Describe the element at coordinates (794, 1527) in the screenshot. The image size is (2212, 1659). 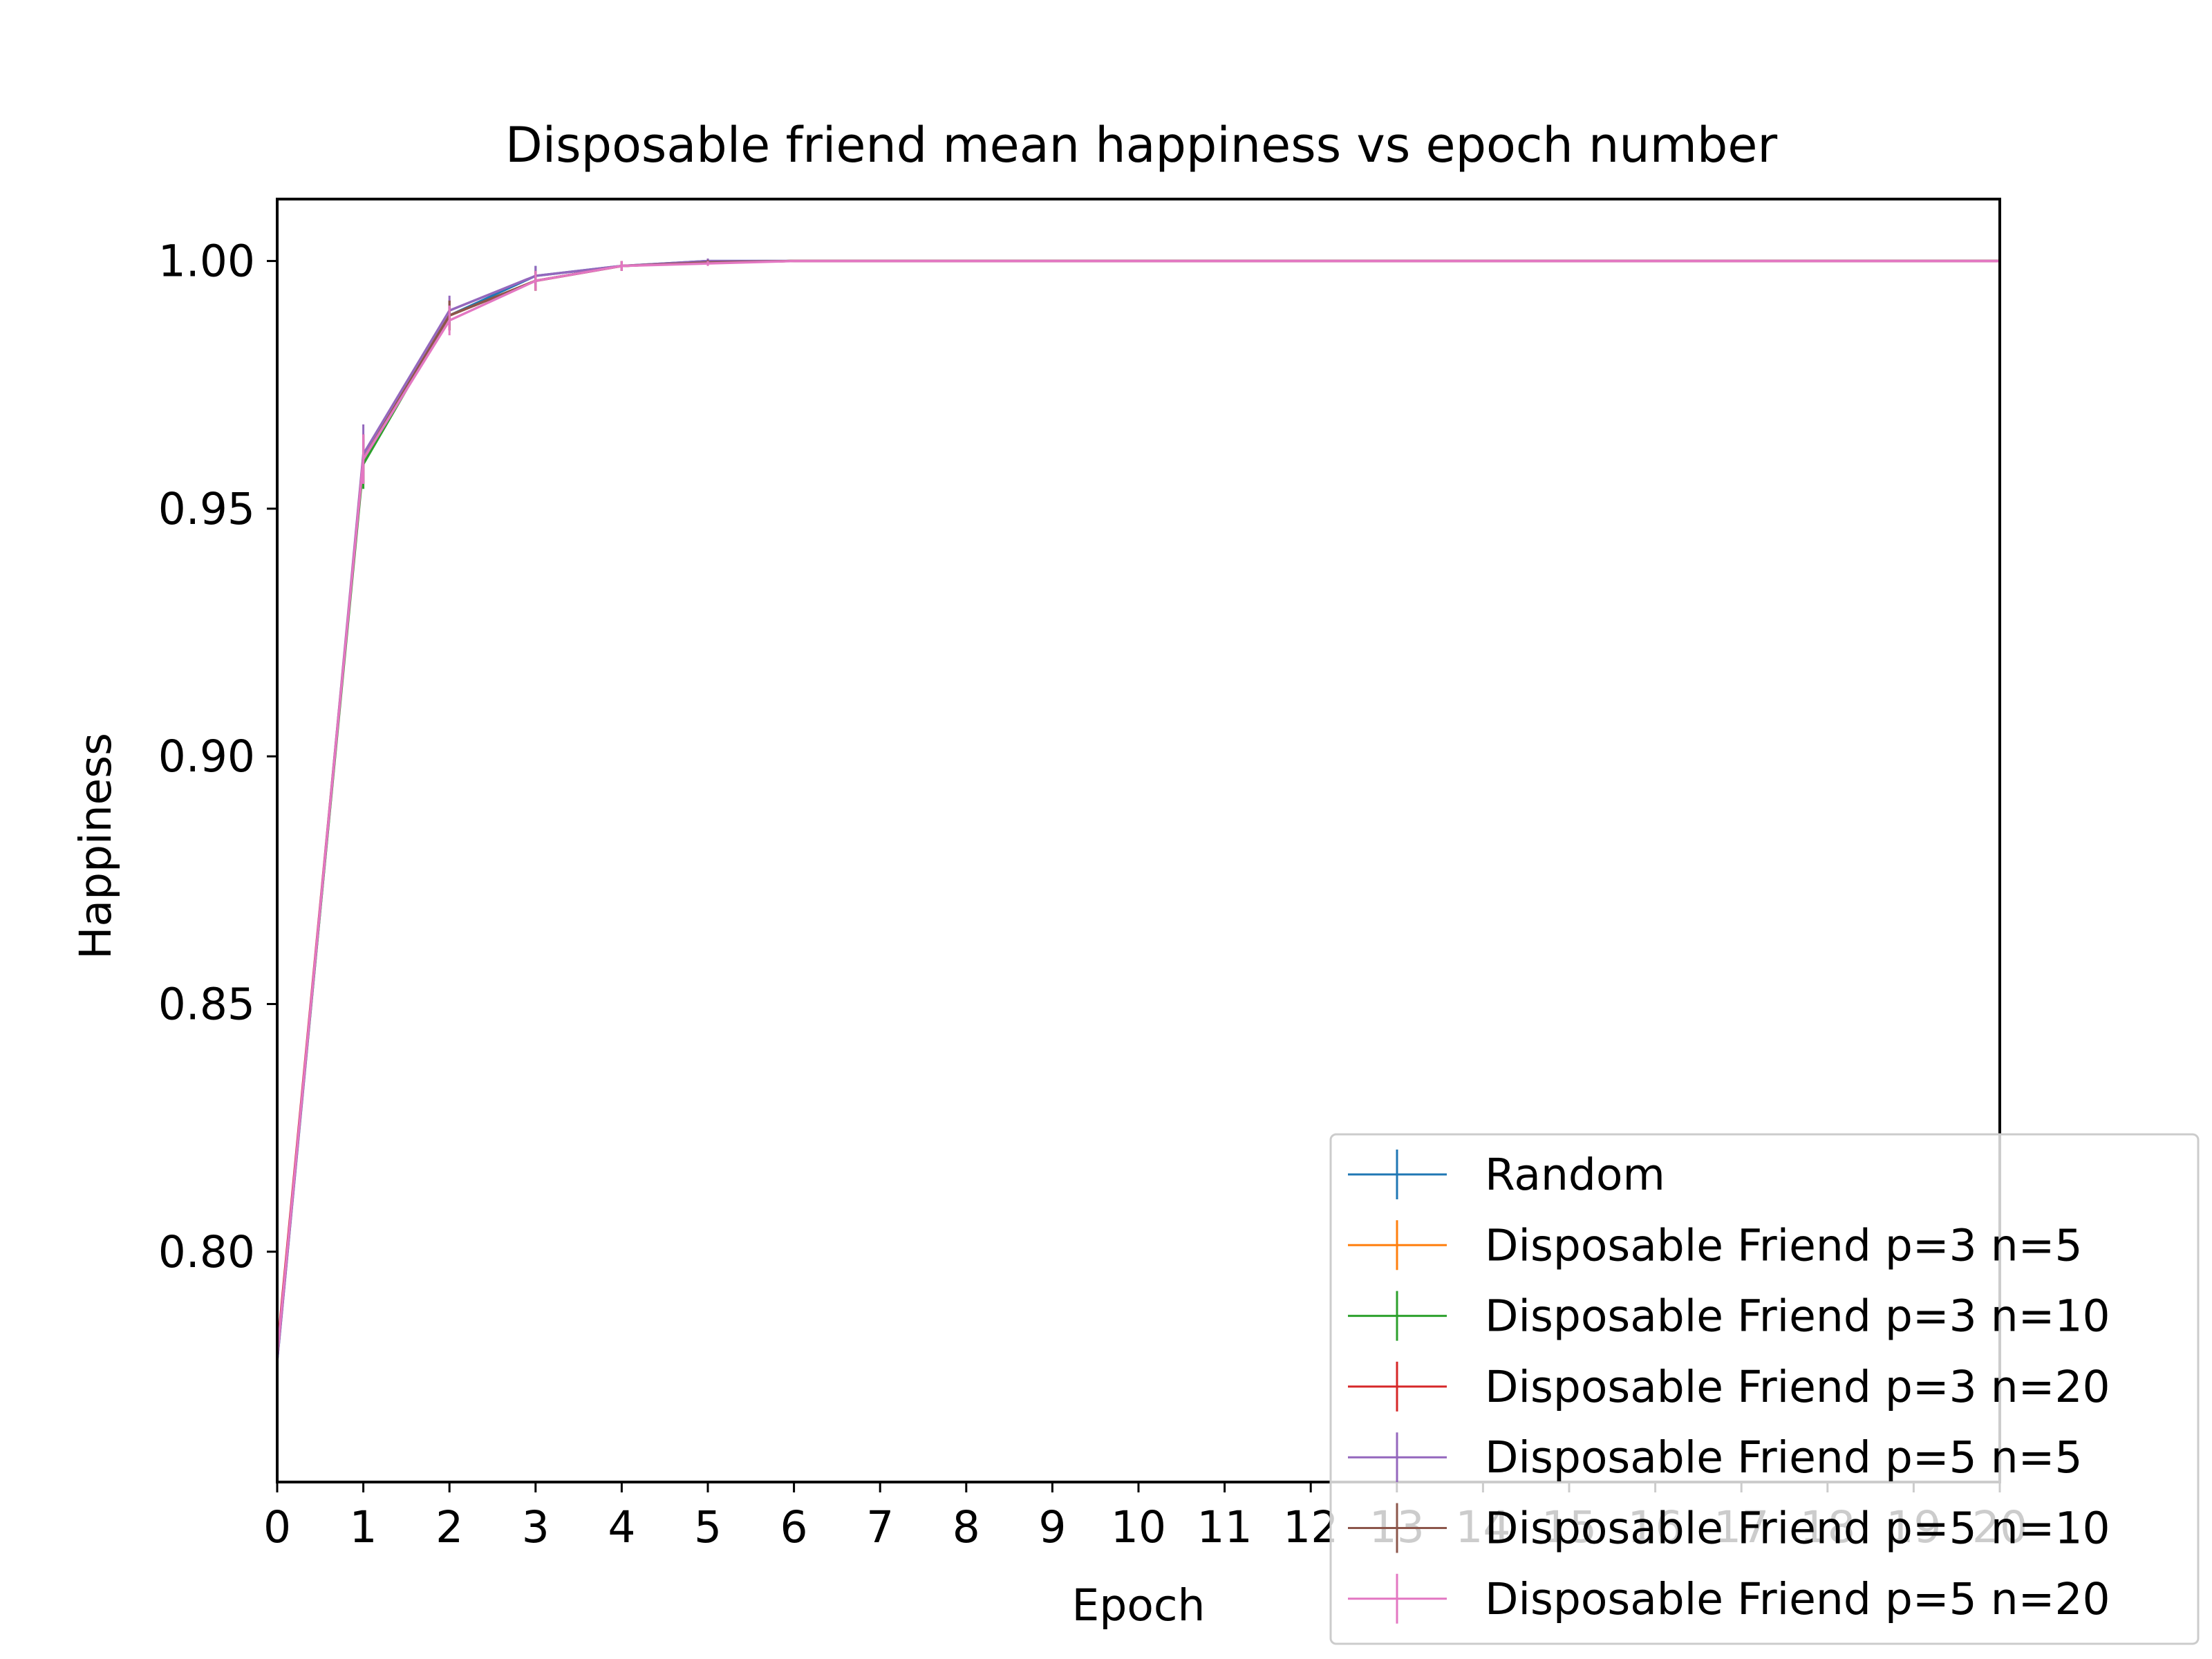
I see `x-tick-label: 6` at that location.